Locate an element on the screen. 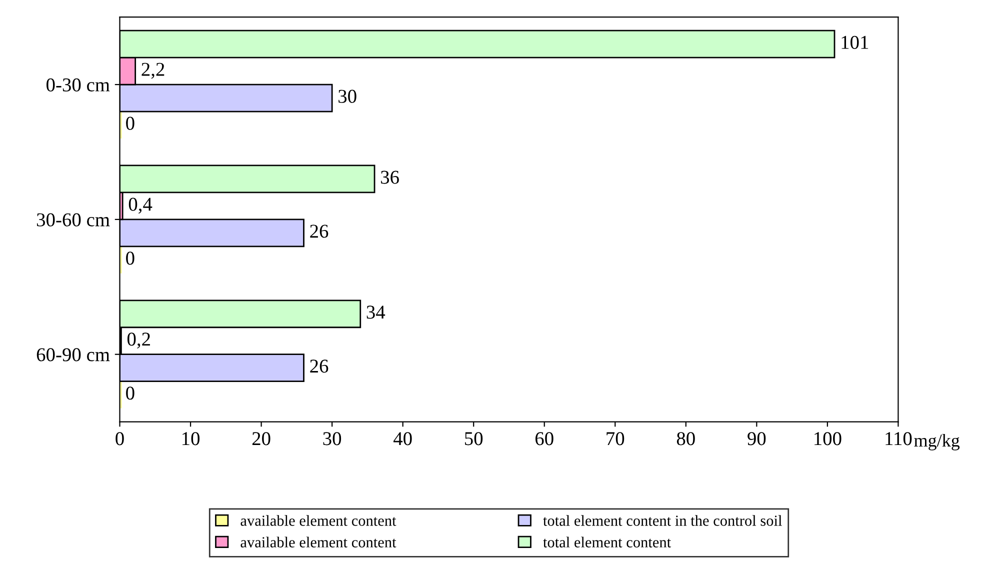 Image resolution: width=998 pixels, height=570 pixels. data-label: 0,4 is located at coordinates (140, 206).